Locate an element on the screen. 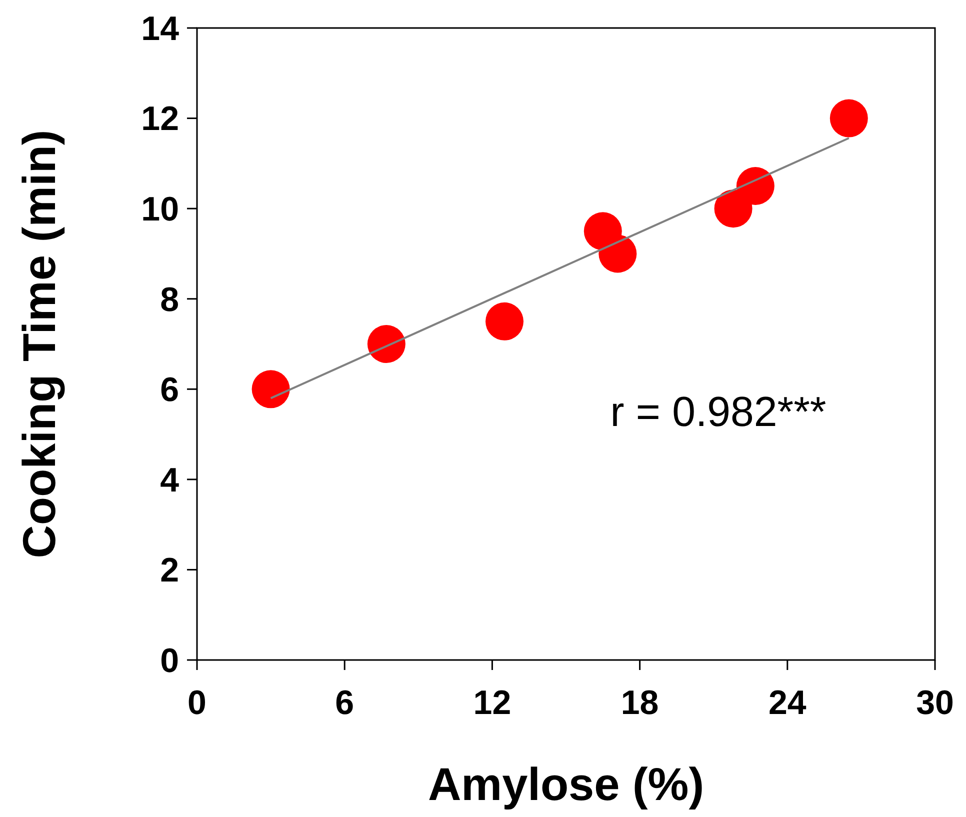 This screenshot has height=817, width=966. y-tick-label: 10 is located at coordinates (160, 209).